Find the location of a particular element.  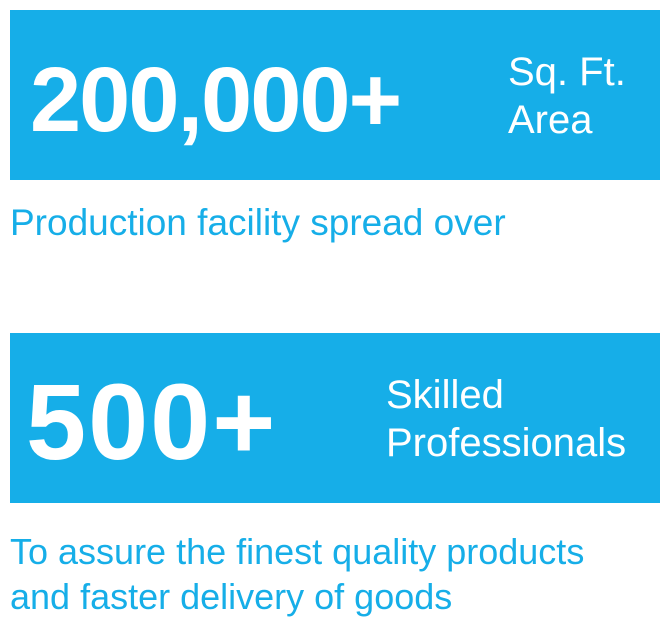

professionals-caption-line1: To assure the finest quality products is located at coordinates (297, 551).